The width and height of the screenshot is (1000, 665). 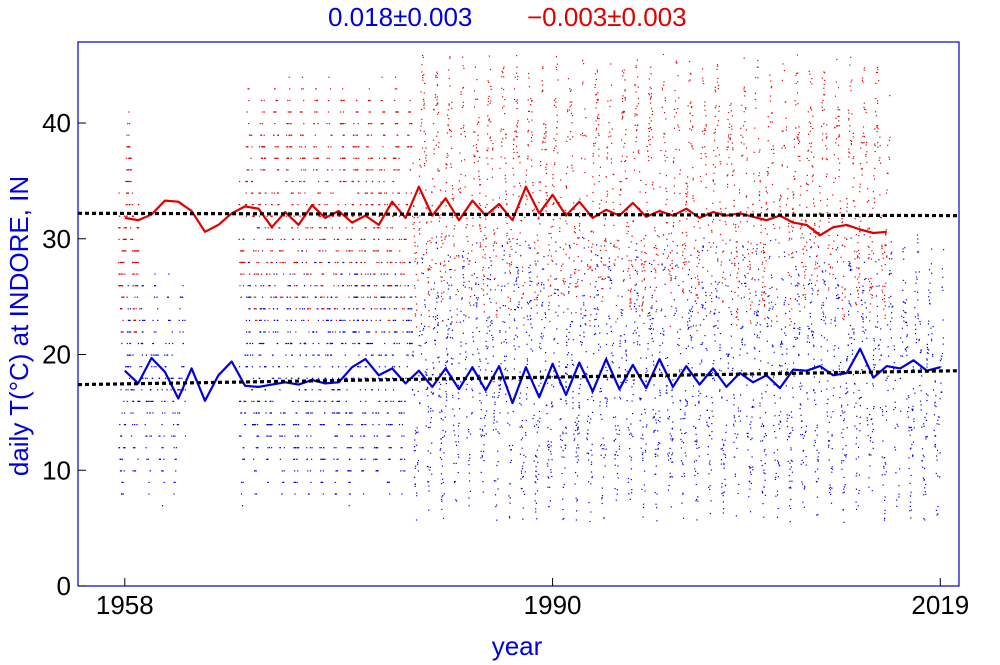 I want to click on min-trend-annotation: 0.018±0.003, so click(x=400, y=17).